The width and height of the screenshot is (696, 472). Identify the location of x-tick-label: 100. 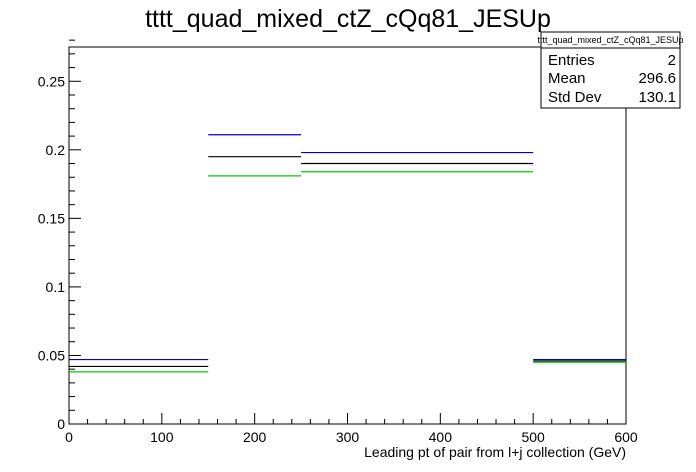
(162, 437).